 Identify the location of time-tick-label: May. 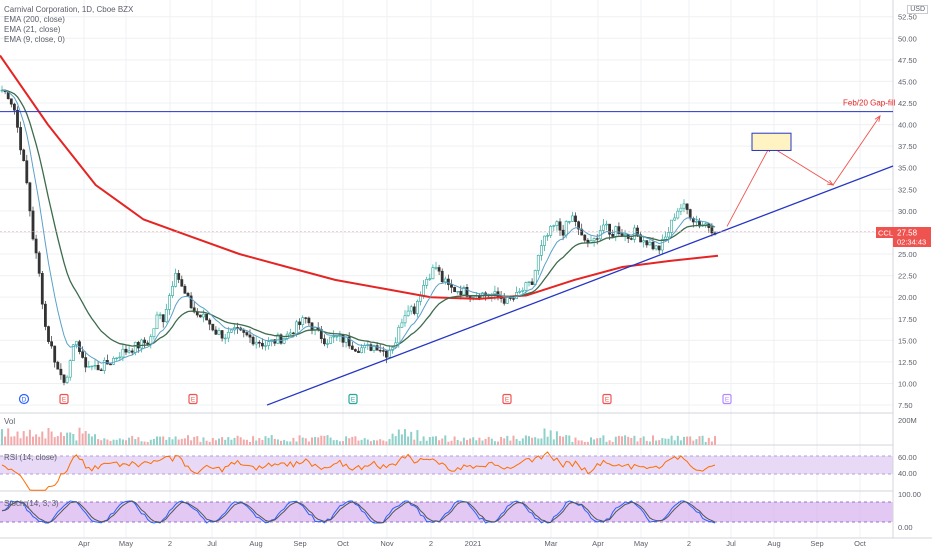
(641, 543).